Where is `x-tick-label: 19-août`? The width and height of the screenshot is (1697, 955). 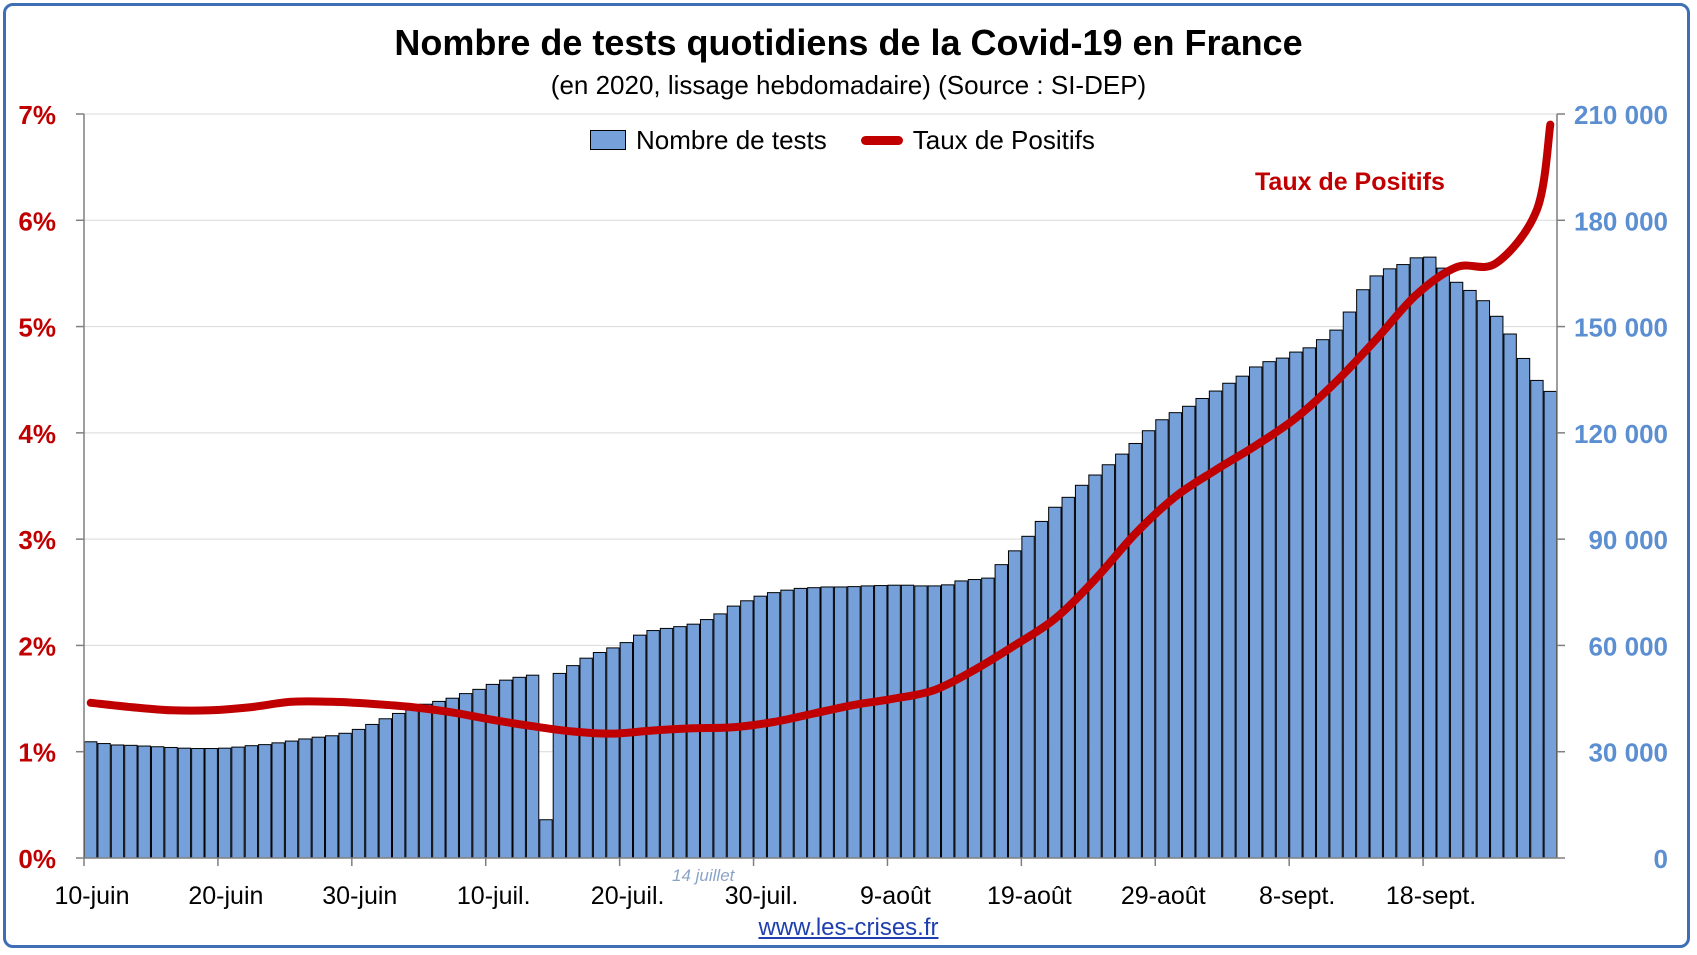 x-tick-label: 19-août is located at coordinates (1029, 896).